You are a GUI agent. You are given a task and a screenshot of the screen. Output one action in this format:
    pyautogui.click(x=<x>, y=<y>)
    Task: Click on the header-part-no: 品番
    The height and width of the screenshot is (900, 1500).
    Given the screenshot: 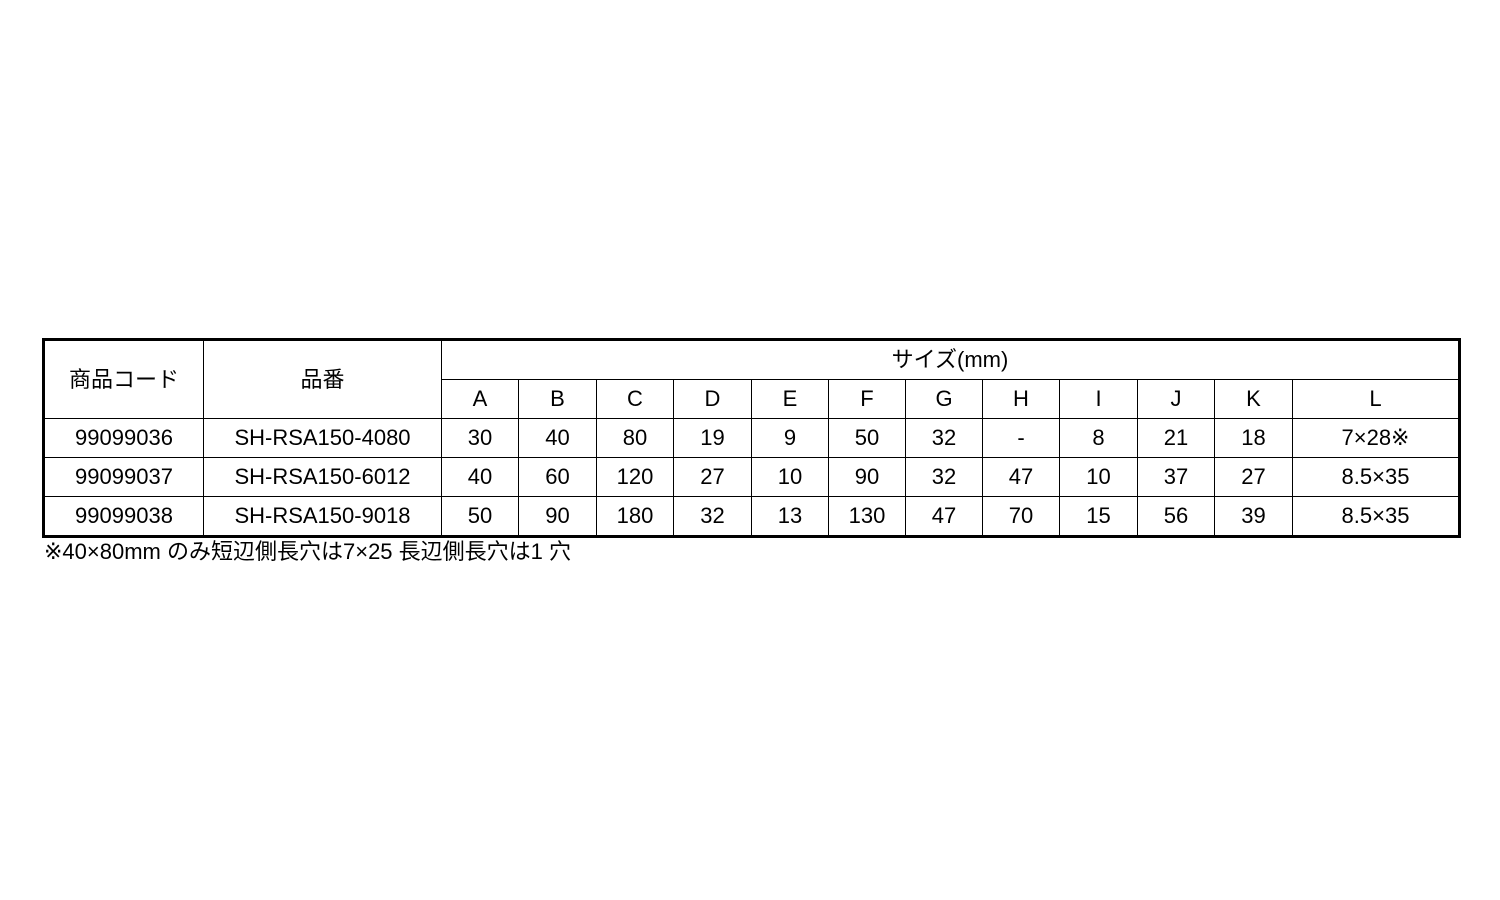 What is the action you would take?
    pyautogui.click(x=322, y=379)
    